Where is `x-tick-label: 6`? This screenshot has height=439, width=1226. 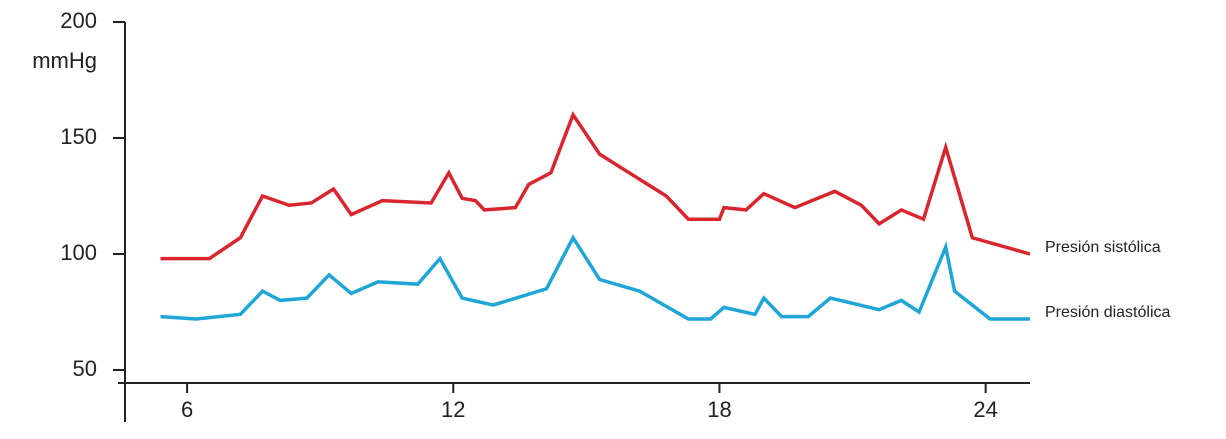
x-tick-label: 6 is located at coordinates (187, 409).